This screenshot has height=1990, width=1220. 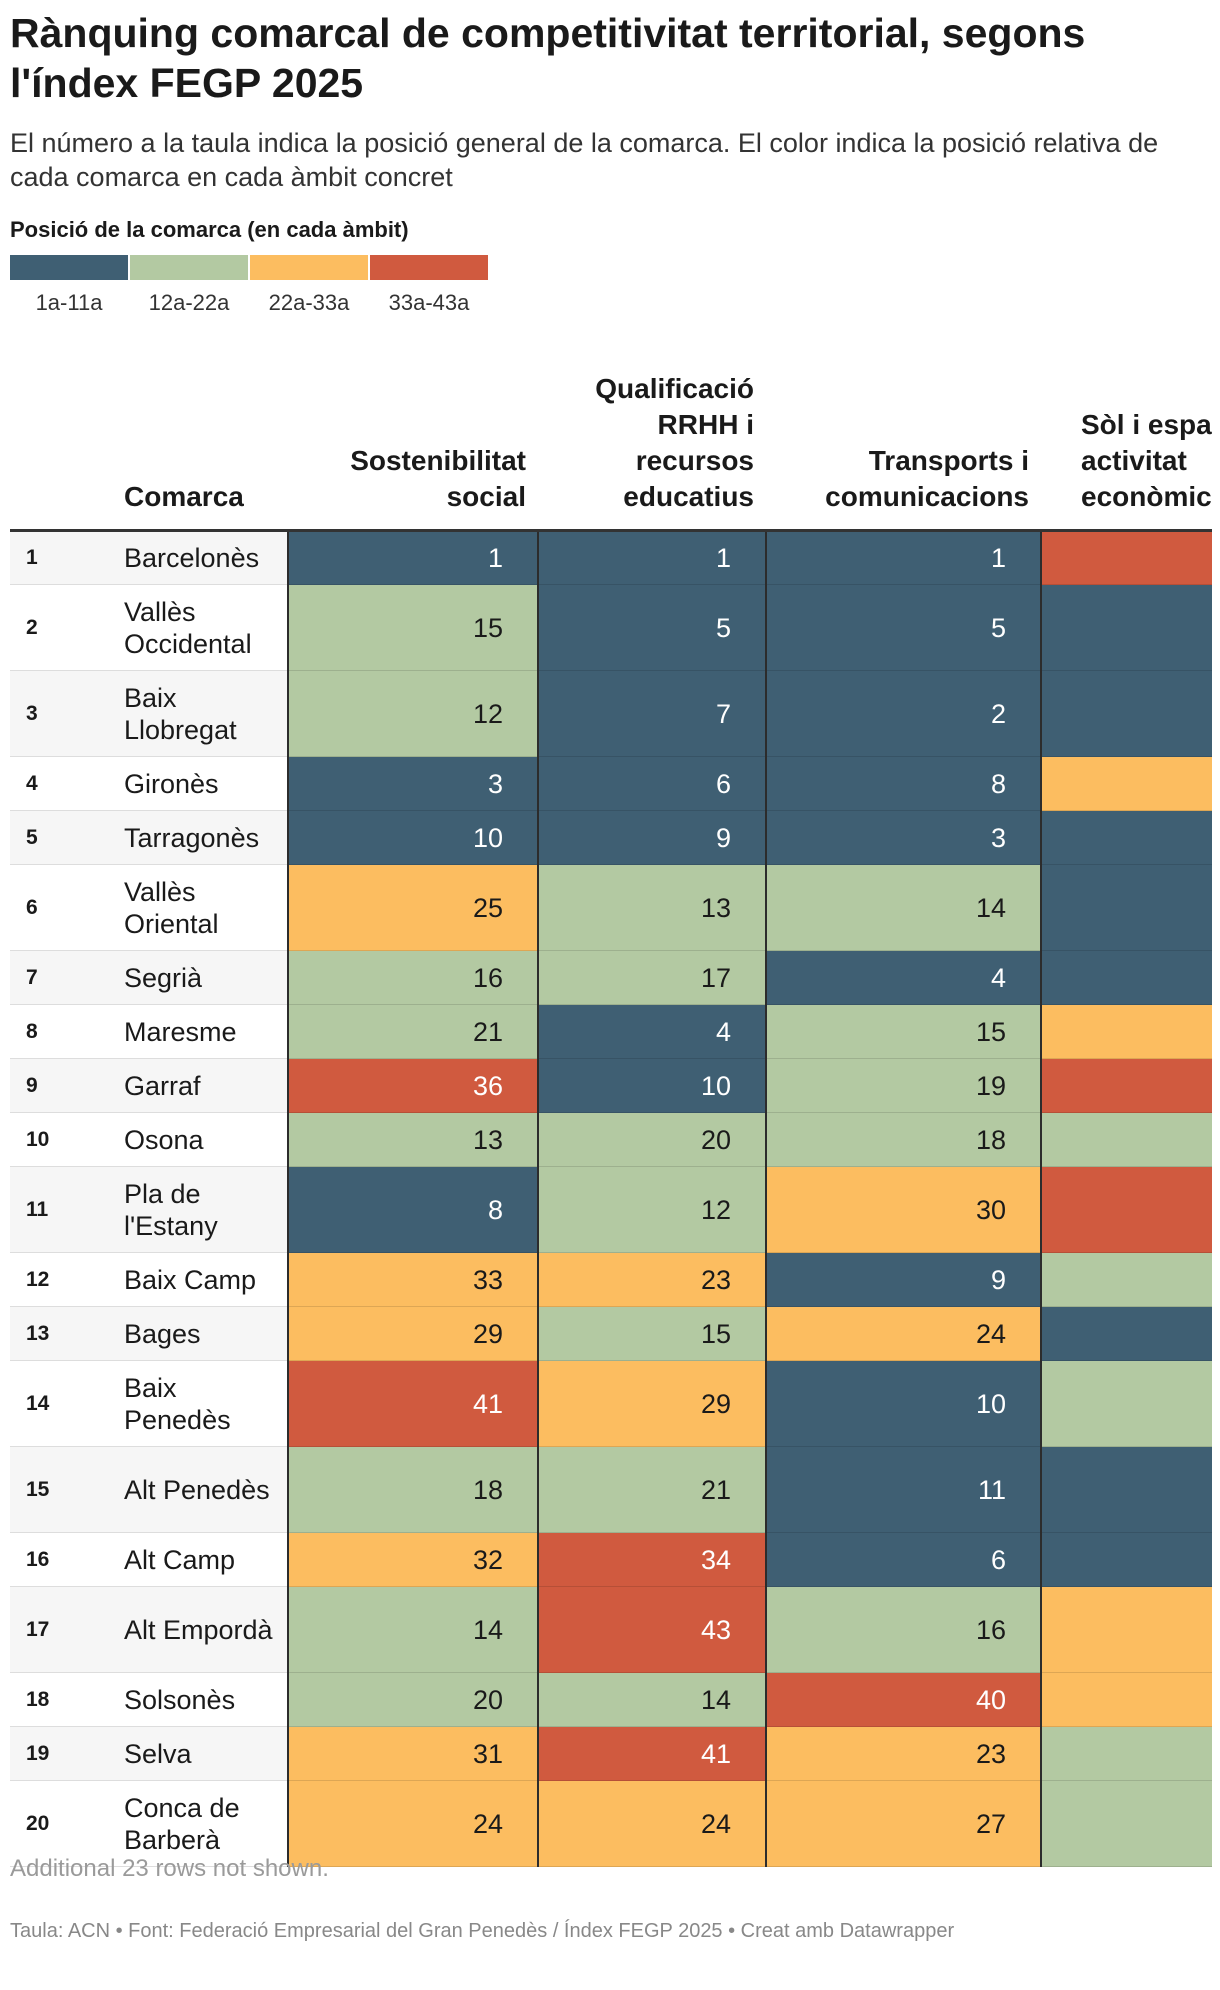 What do you see at coordinates (412, 1279) in the screenshot?
I see `value-cell: 33` at bounding box center [412, 1279].